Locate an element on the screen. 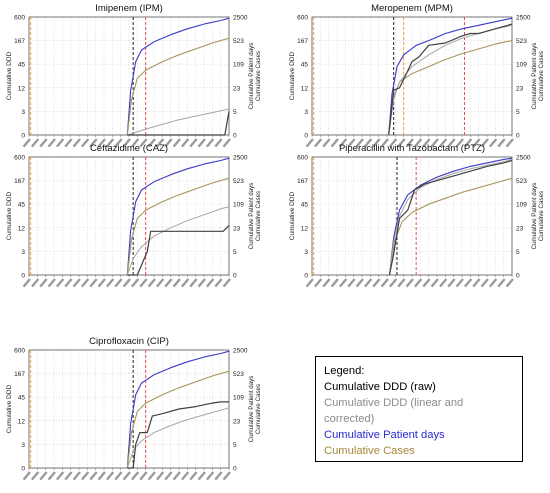 This screenshot has height=493, width=550. y2-tick-label: 23 is located at coordinates (237, 228).